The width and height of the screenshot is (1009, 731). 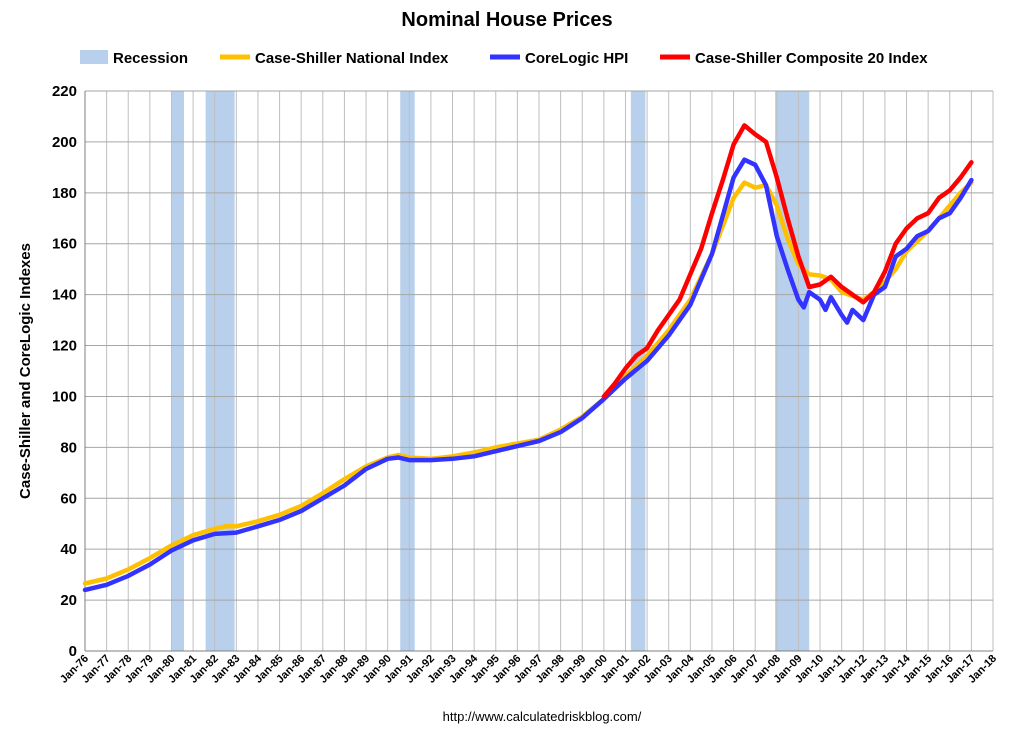 What do you see at coordinates (811, 58) in the screenshot?
I see `legend-label-composite-20: Case-Shiller Composite 20 Index` at bounding box center [811, 58].